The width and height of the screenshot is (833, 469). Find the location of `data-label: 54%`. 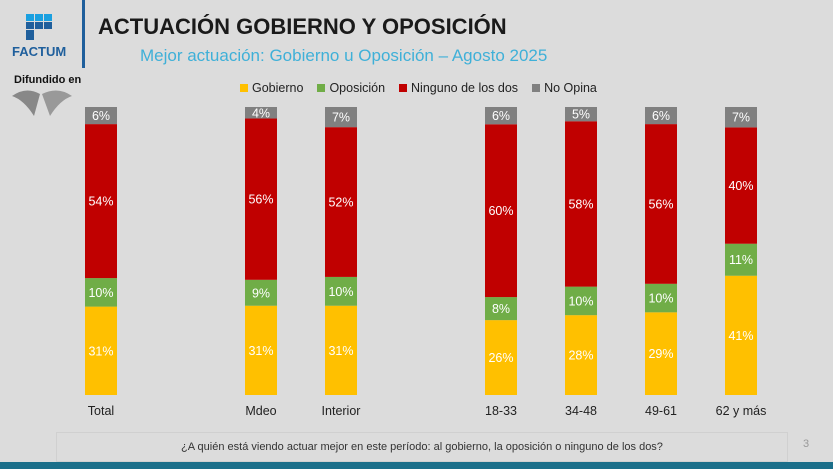

data-label: 54% is located at coordinates (100, 202).